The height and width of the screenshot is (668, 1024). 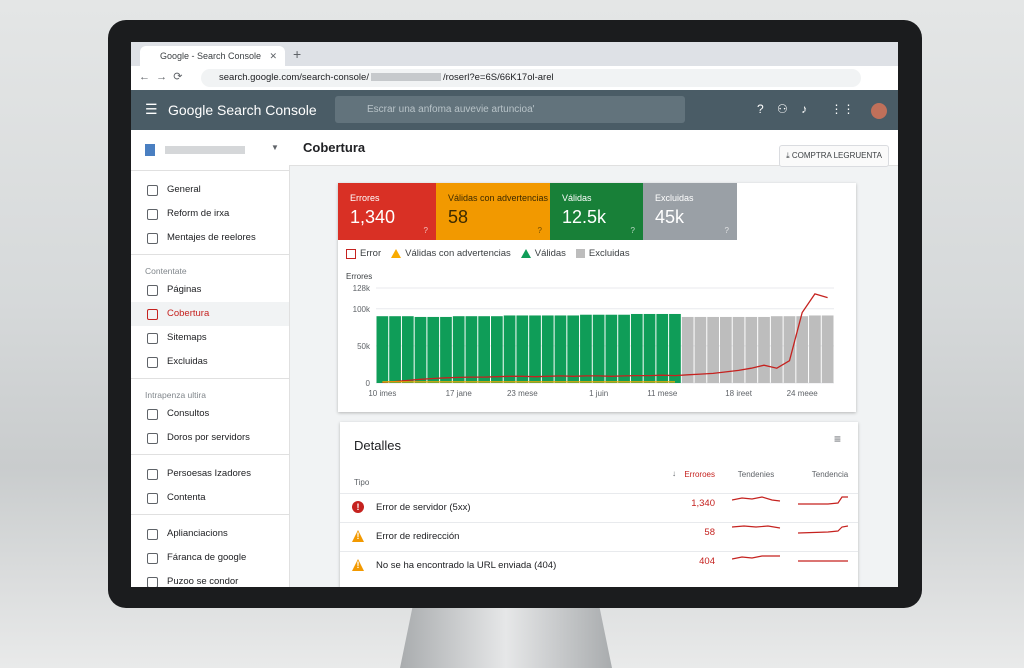 What do you see at coordinates (205, 150) in the screenshot?
I see `property-blur` at bounding box center [205, 150].